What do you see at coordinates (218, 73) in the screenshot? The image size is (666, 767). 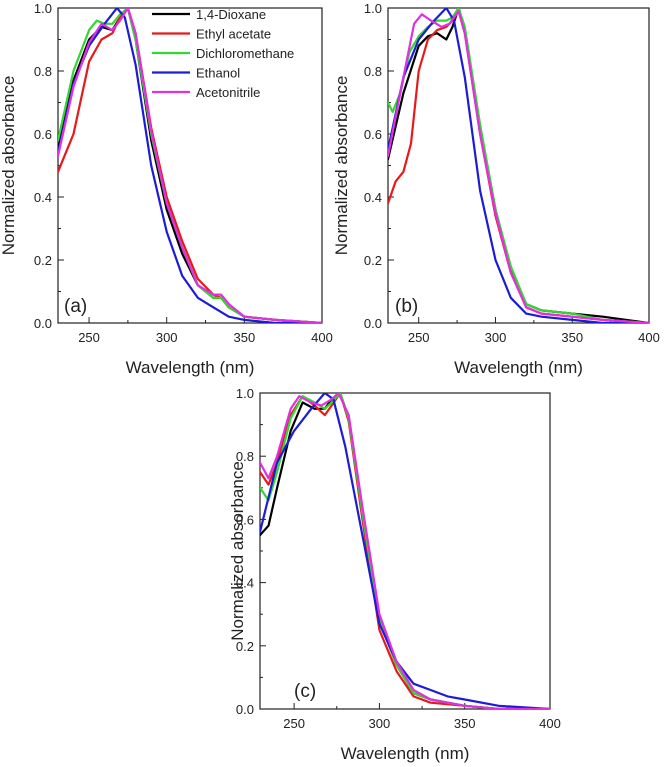 I see `legend-label: Ethanol` at bounding box center [218, 73].